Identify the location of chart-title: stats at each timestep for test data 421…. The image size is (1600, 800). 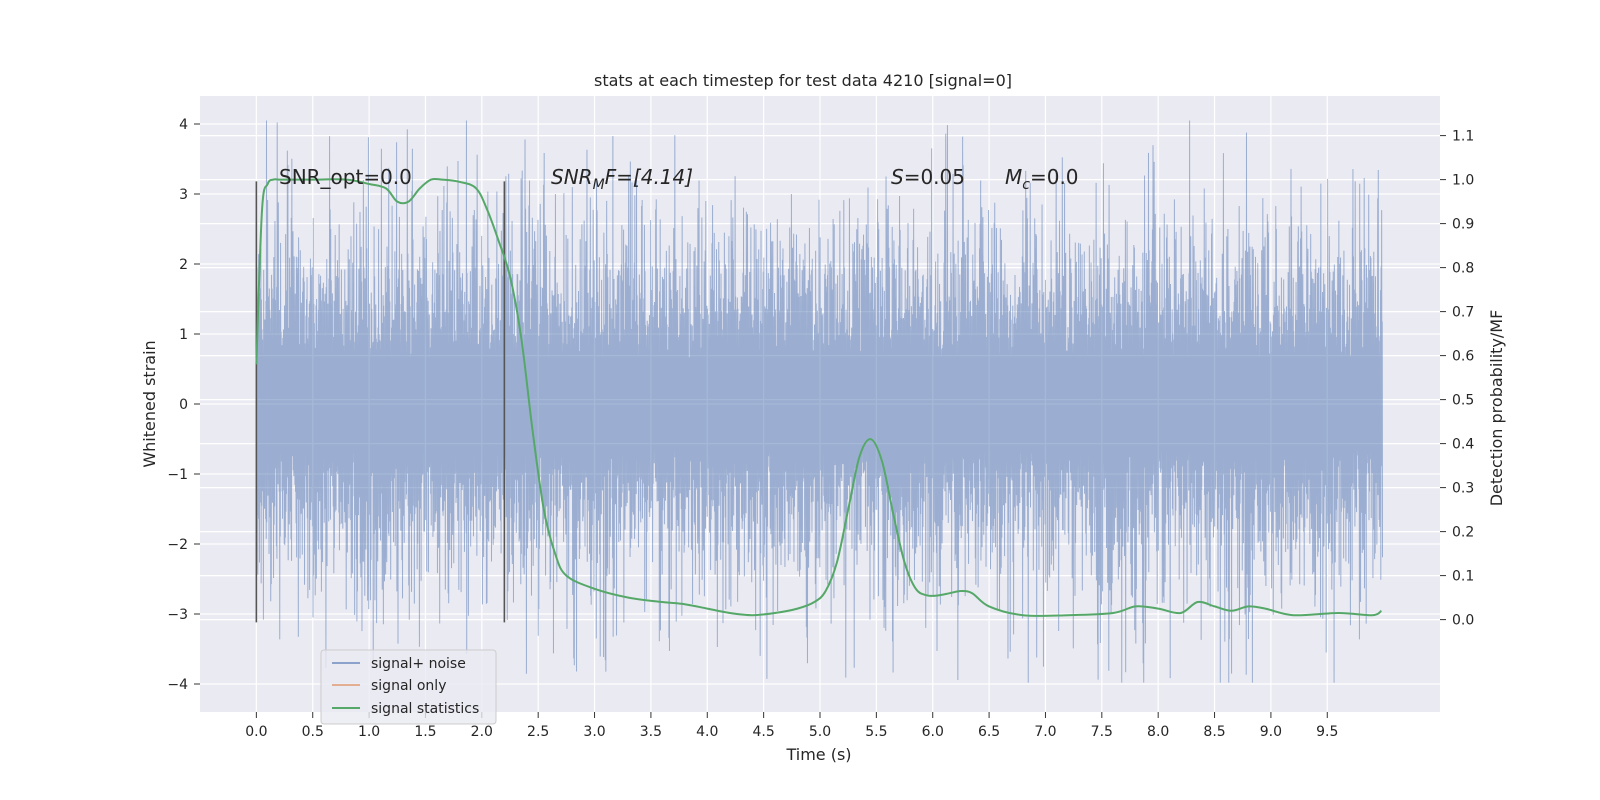
(803, 80).